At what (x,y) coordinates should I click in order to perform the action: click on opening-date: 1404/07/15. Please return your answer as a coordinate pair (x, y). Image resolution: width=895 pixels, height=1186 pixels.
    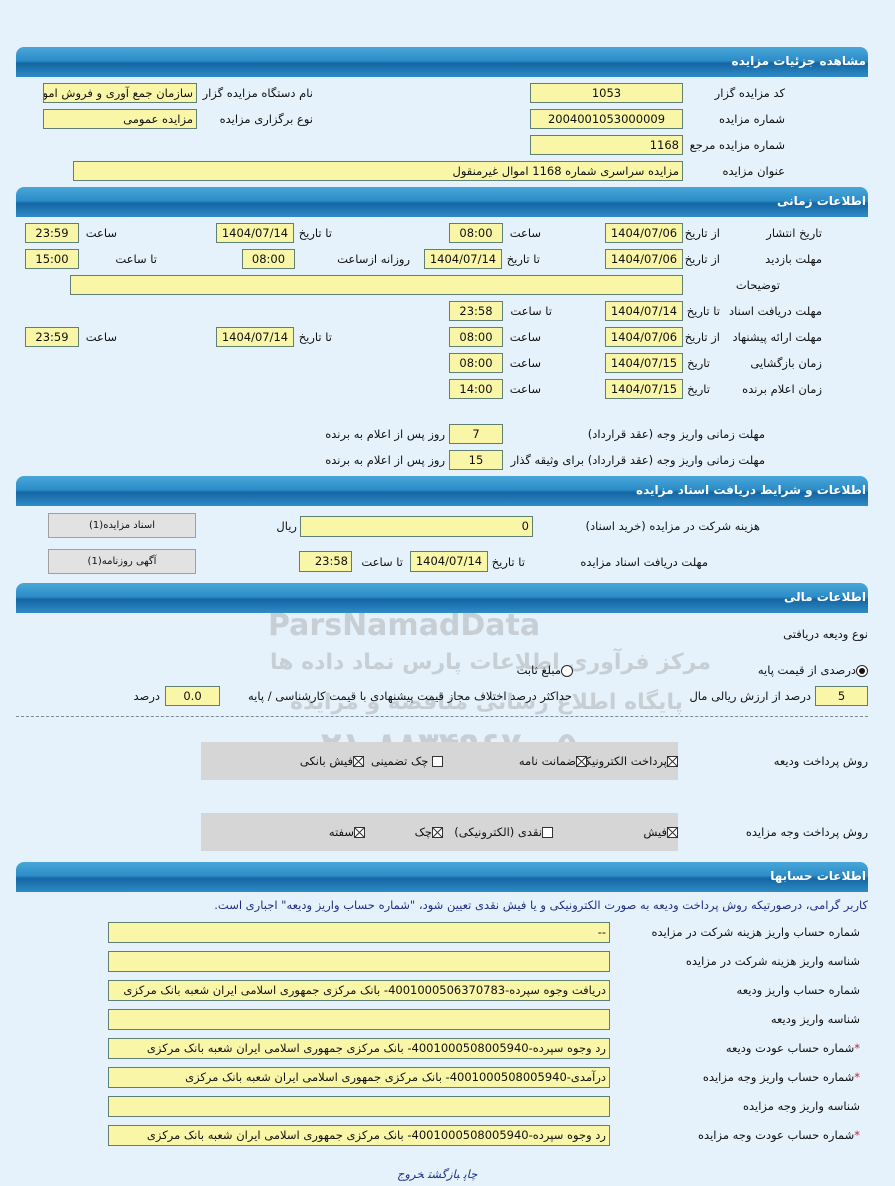
    Looking at the image, I should click on (644, 363).